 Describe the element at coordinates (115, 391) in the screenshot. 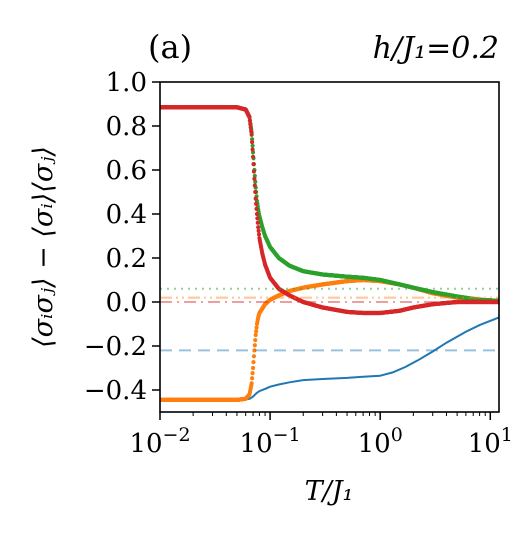

I see `y-tick-label-7: −0.4` at that location.